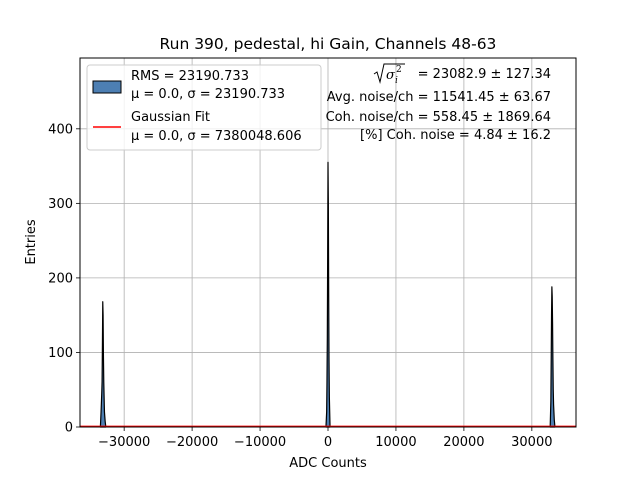  I want to click on x-tick-label: 30000, so click(531, 442).